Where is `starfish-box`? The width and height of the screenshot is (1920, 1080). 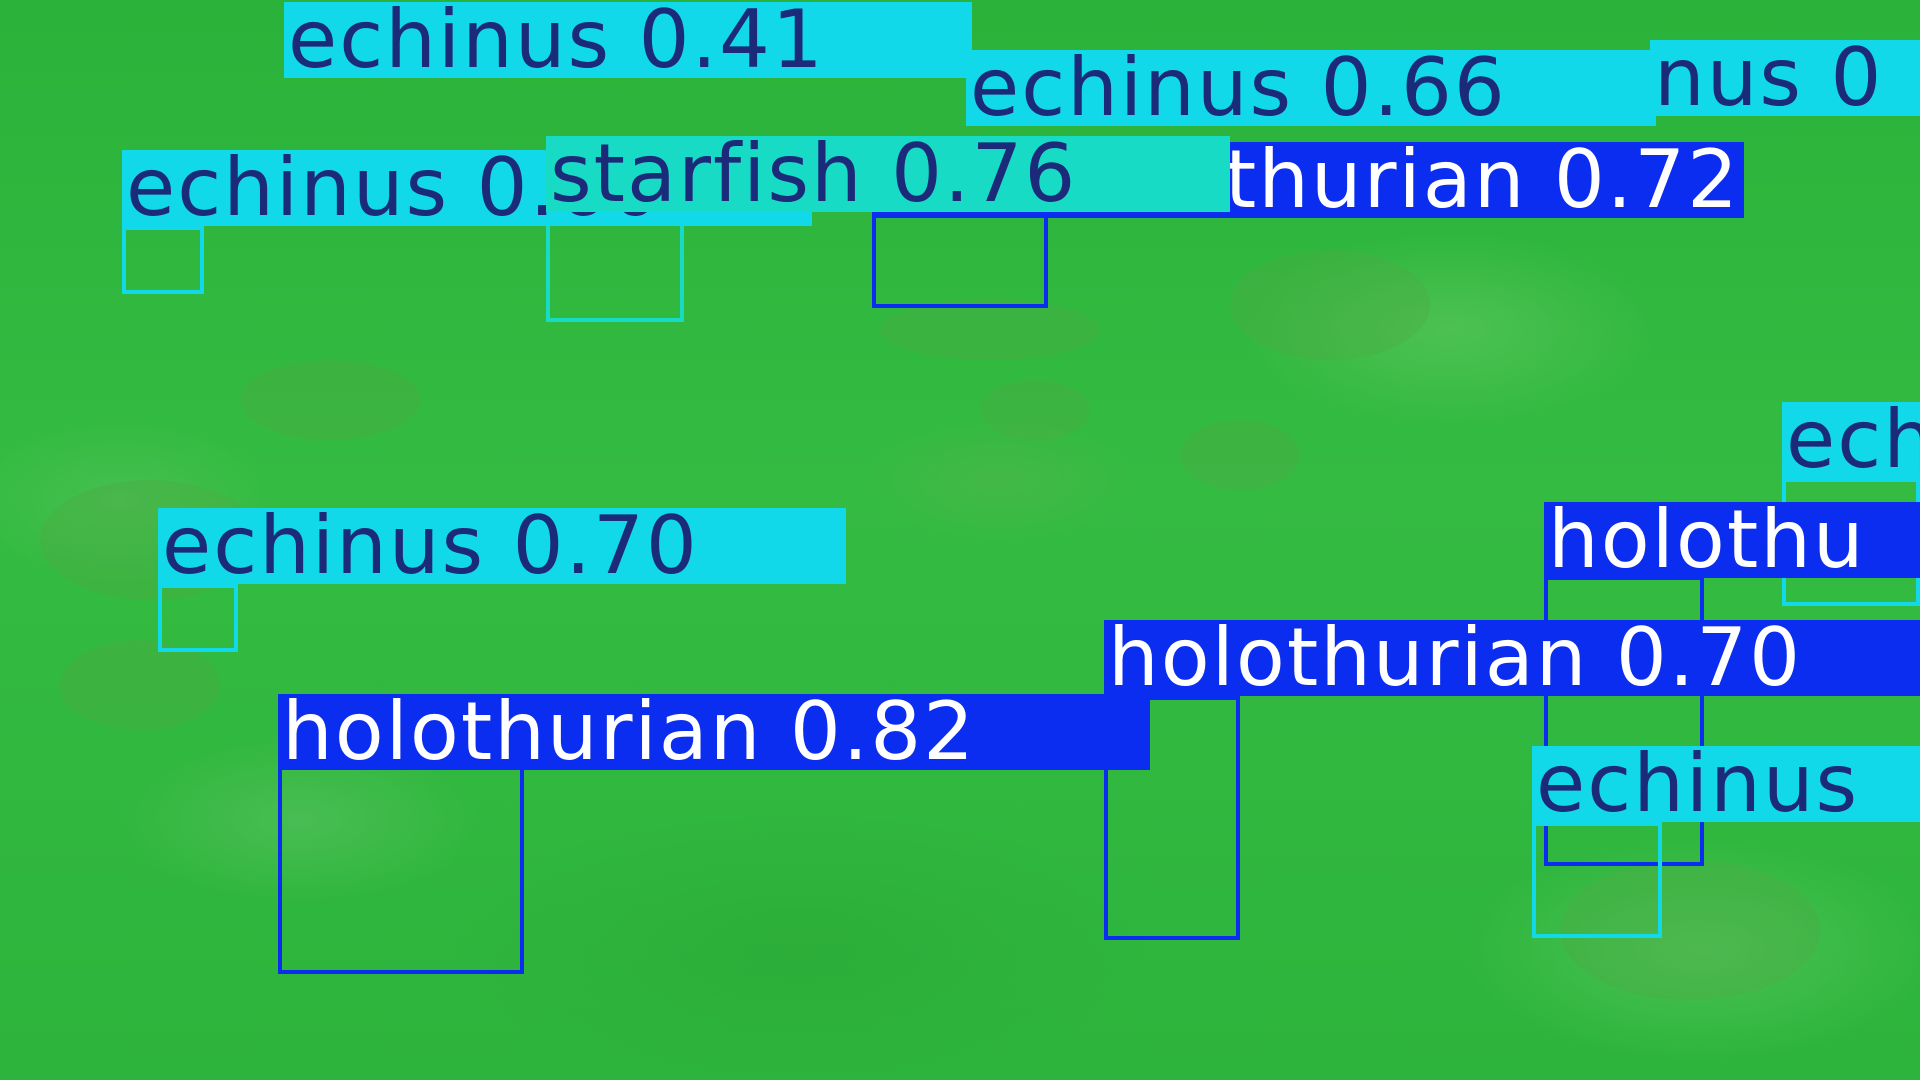 starfish-box is located at coordinates (615, 268).